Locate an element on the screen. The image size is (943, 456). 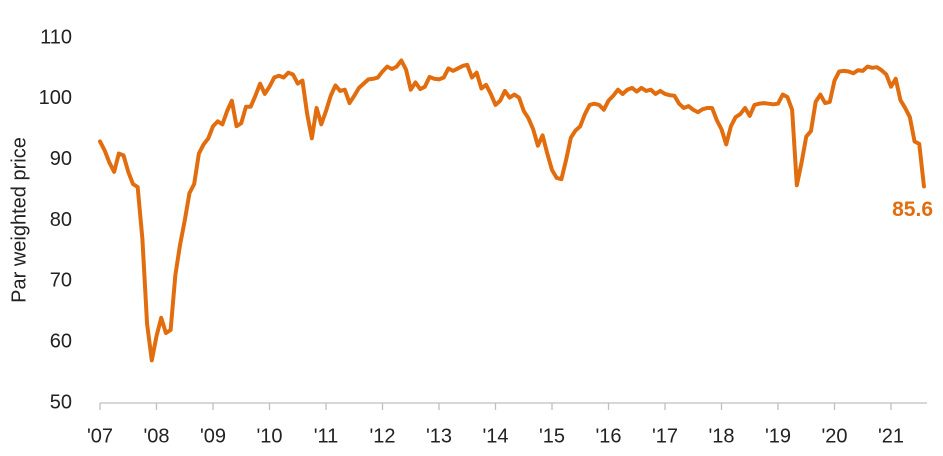
y-axis-label: Par weighted price is located at coordinates (19, 220).